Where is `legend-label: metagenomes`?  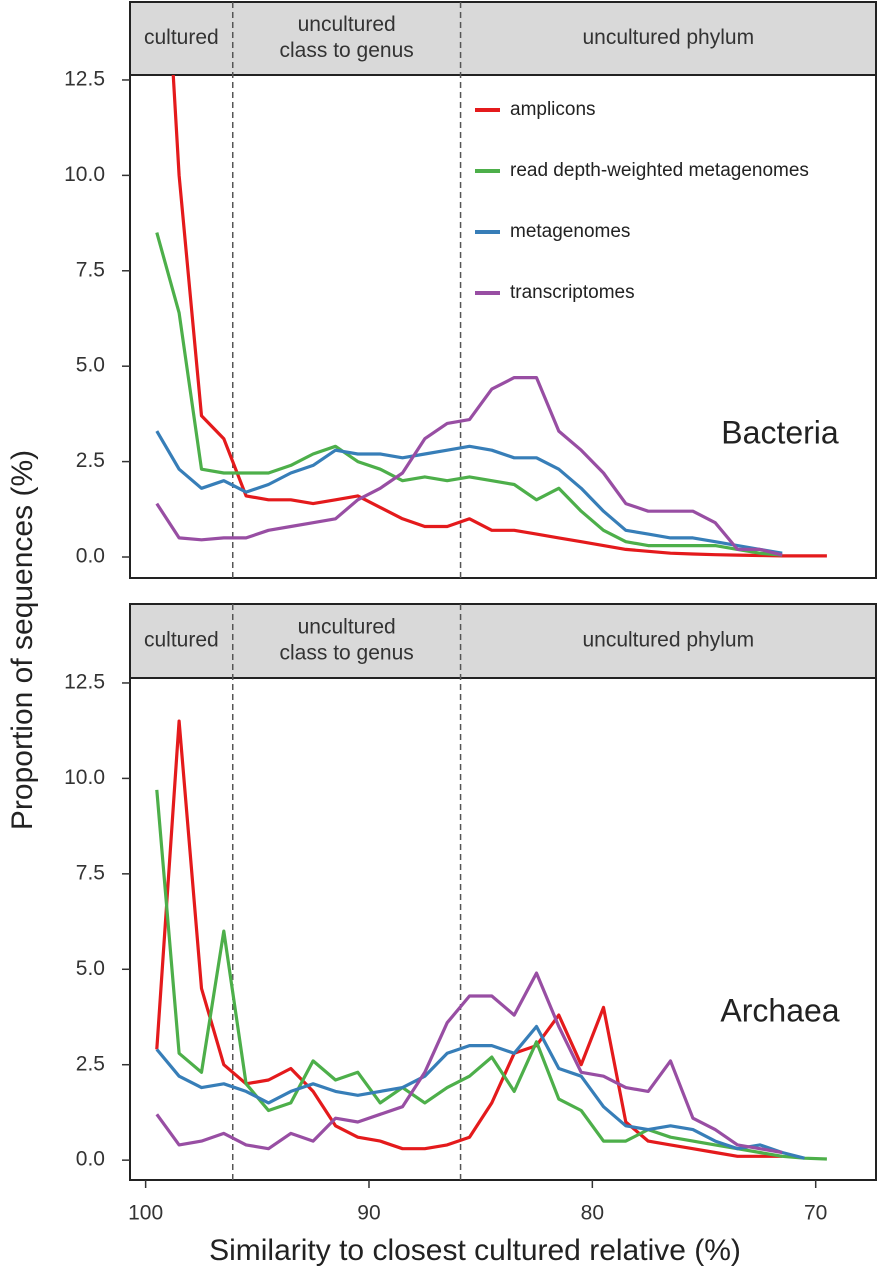
legend-label: metagenomes is located at coordinates (570, 231).